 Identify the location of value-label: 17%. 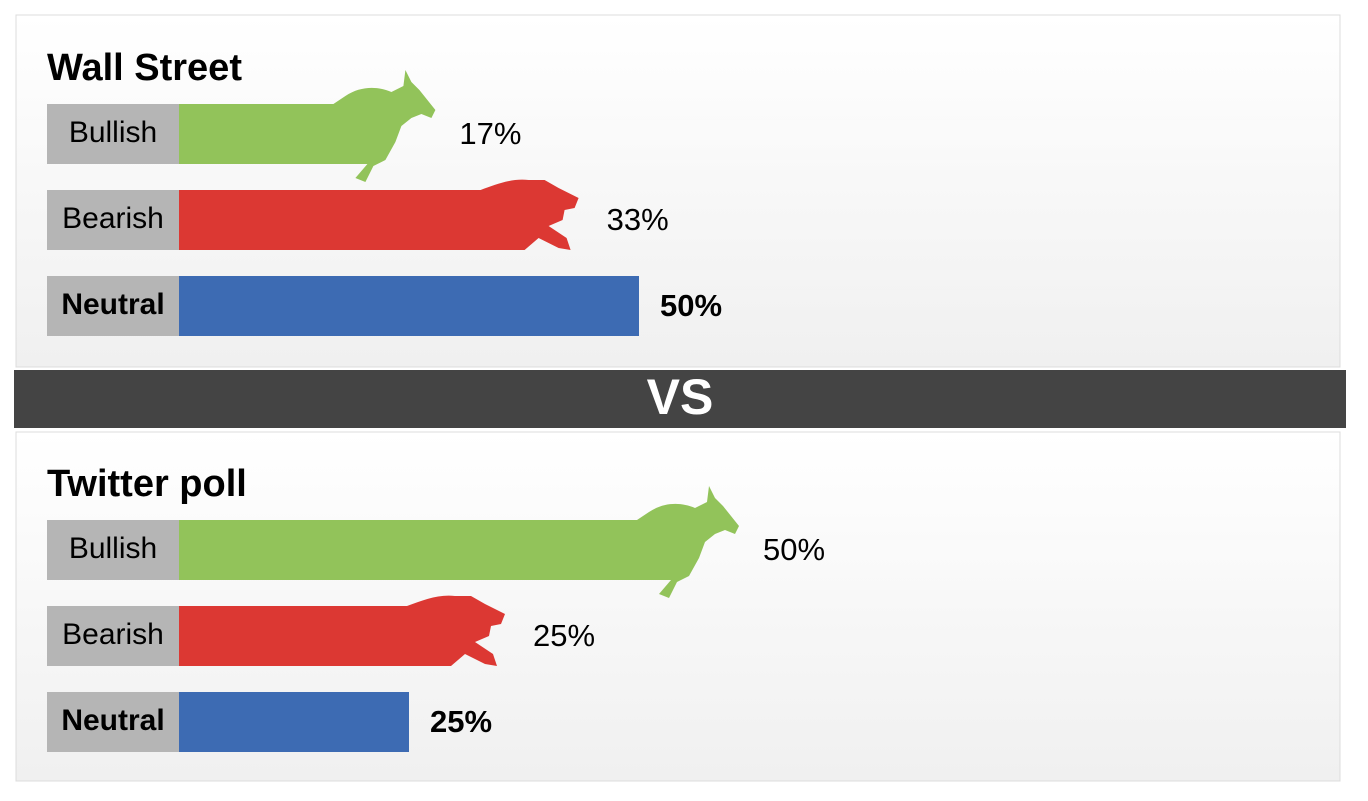
(490, 133).